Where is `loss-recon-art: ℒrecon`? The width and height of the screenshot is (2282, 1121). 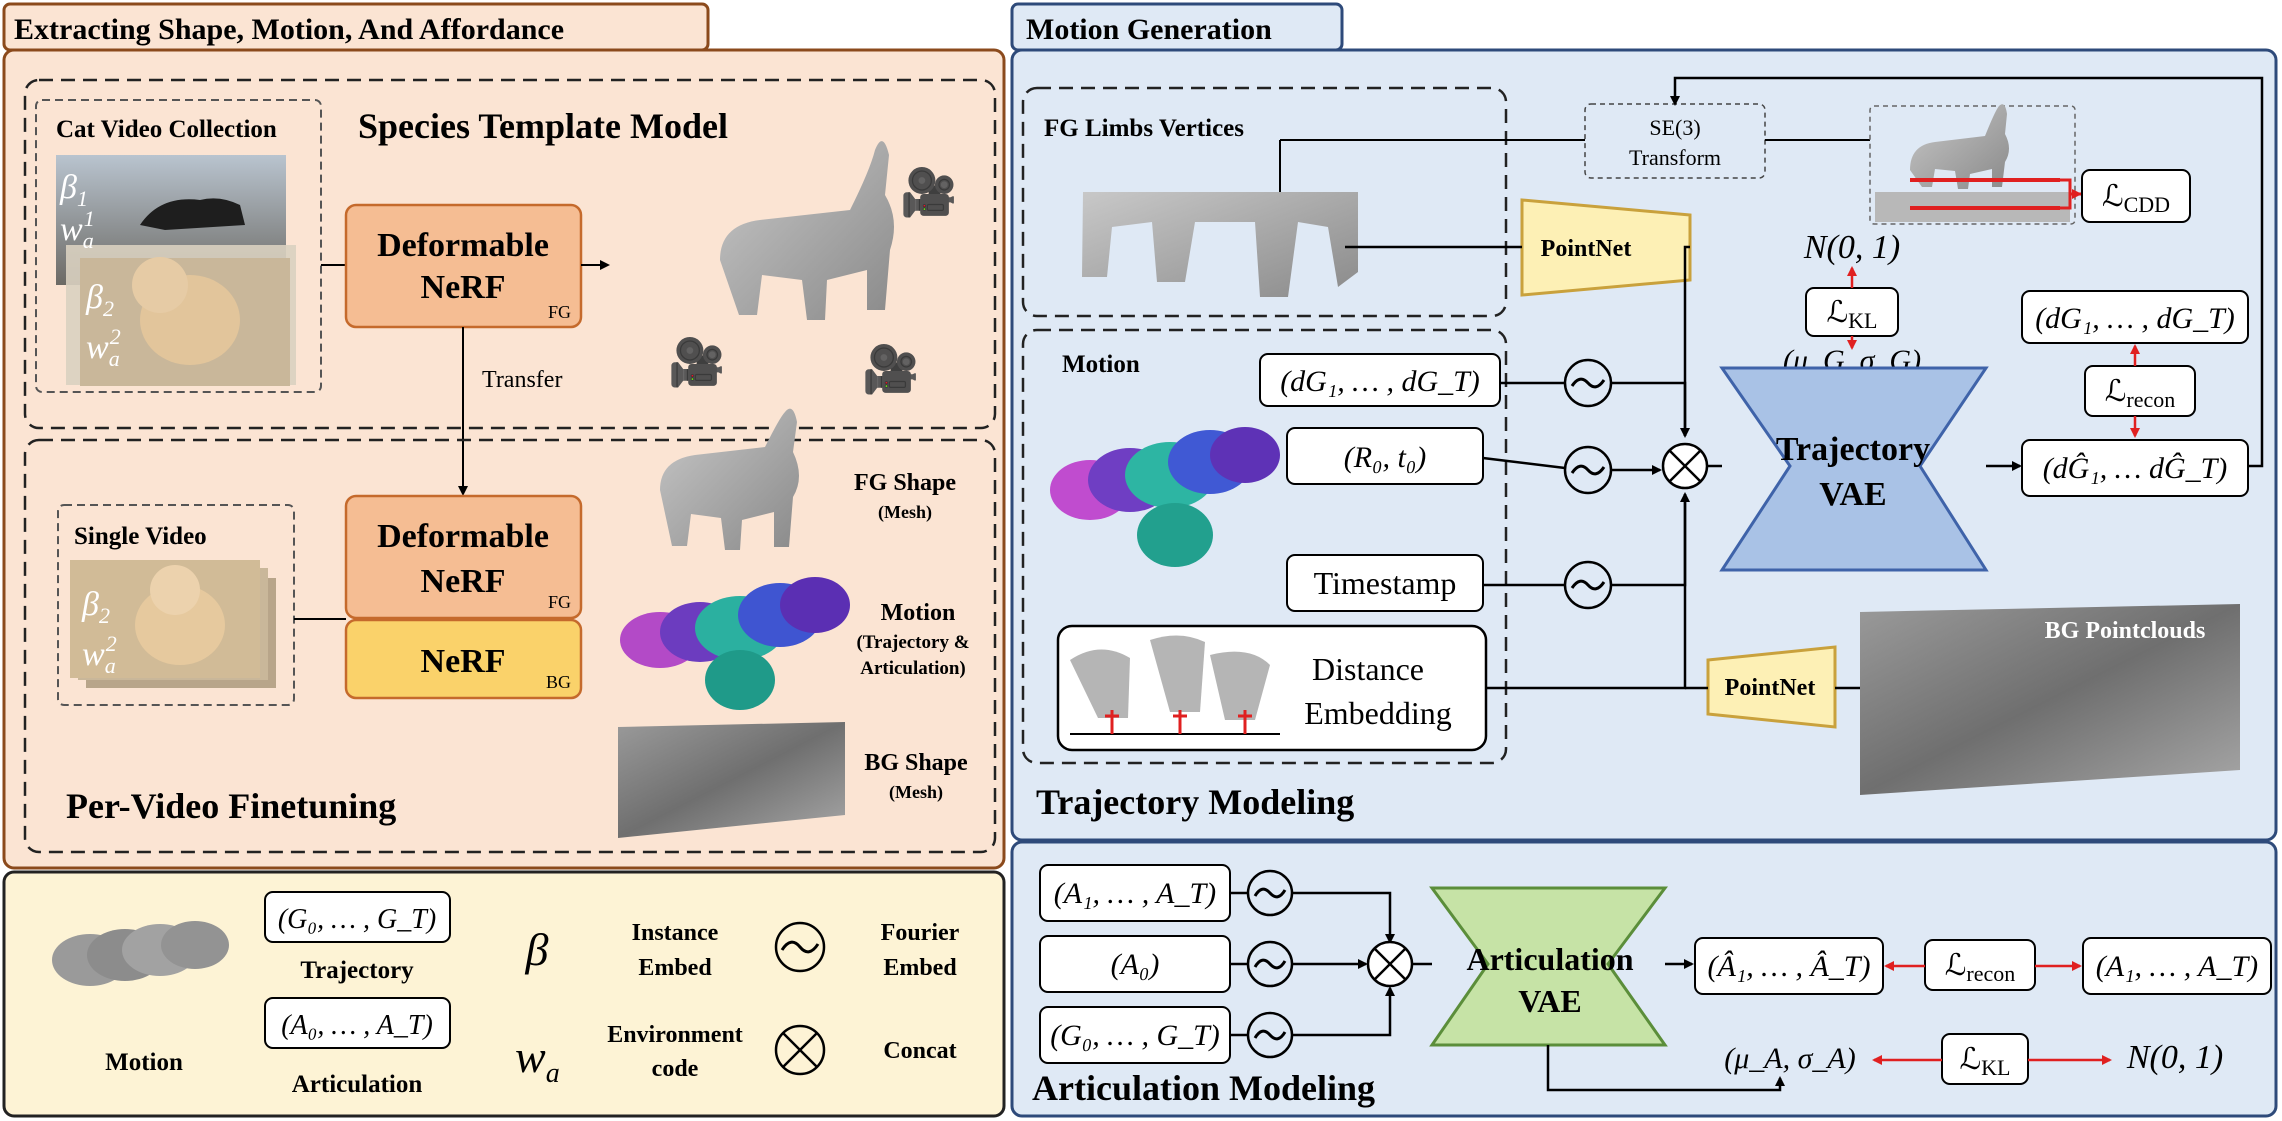
loss-recon-art: ℒrecon is located at coordinates (1980, 967).